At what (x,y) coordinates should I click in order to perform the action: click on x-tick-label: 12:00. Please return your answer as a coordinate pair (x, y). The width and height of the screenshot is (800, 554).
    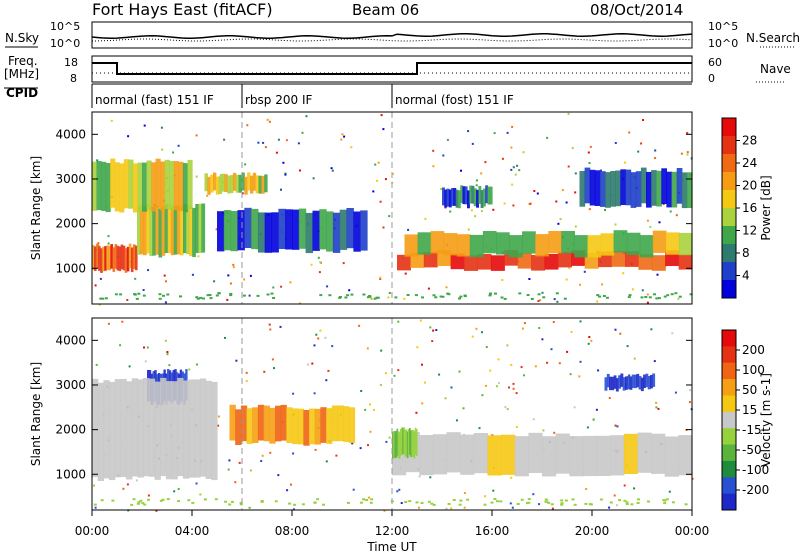
    Looking at the image, I should click on (392, 531).